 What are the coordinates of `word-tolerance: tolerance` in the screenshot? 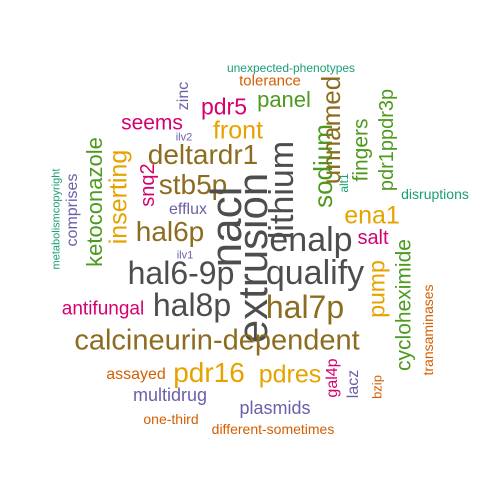 It's located at (270, 81).